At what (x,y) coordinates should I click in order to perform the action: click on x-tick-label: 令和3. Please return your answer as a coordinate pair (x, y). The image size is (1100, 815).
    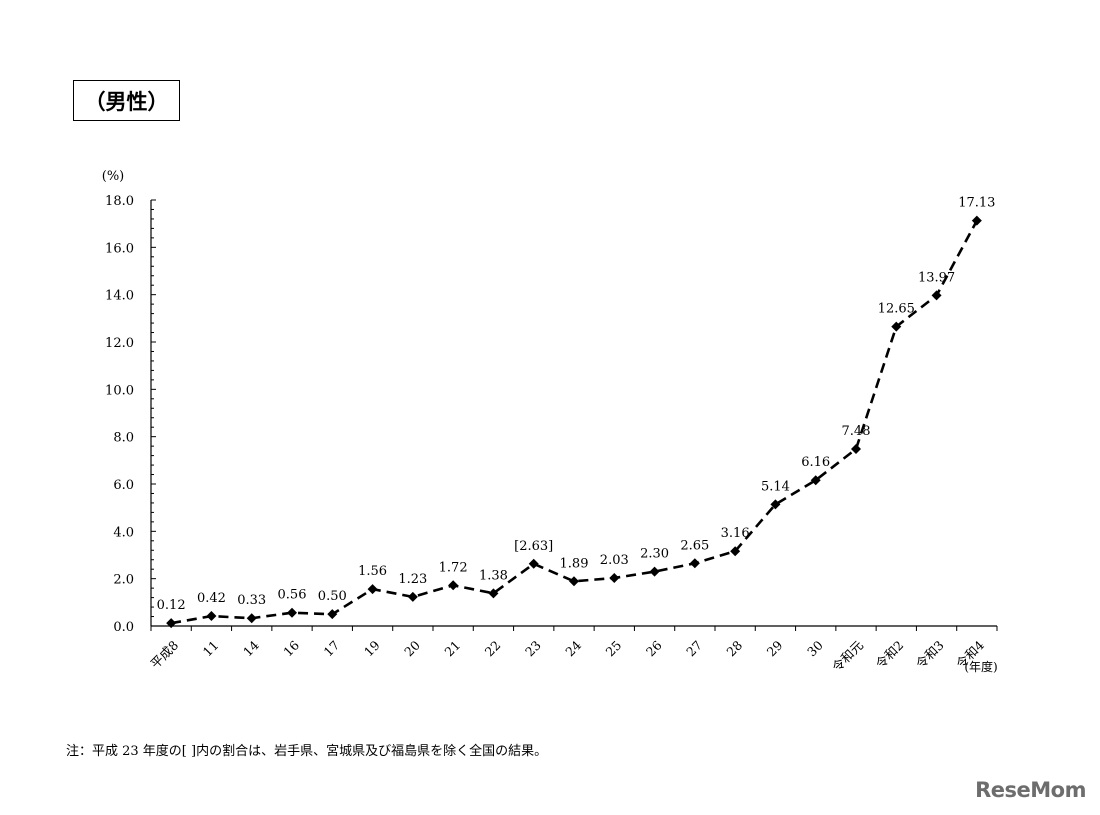
    Looking at the image, I should click on (930, 654).